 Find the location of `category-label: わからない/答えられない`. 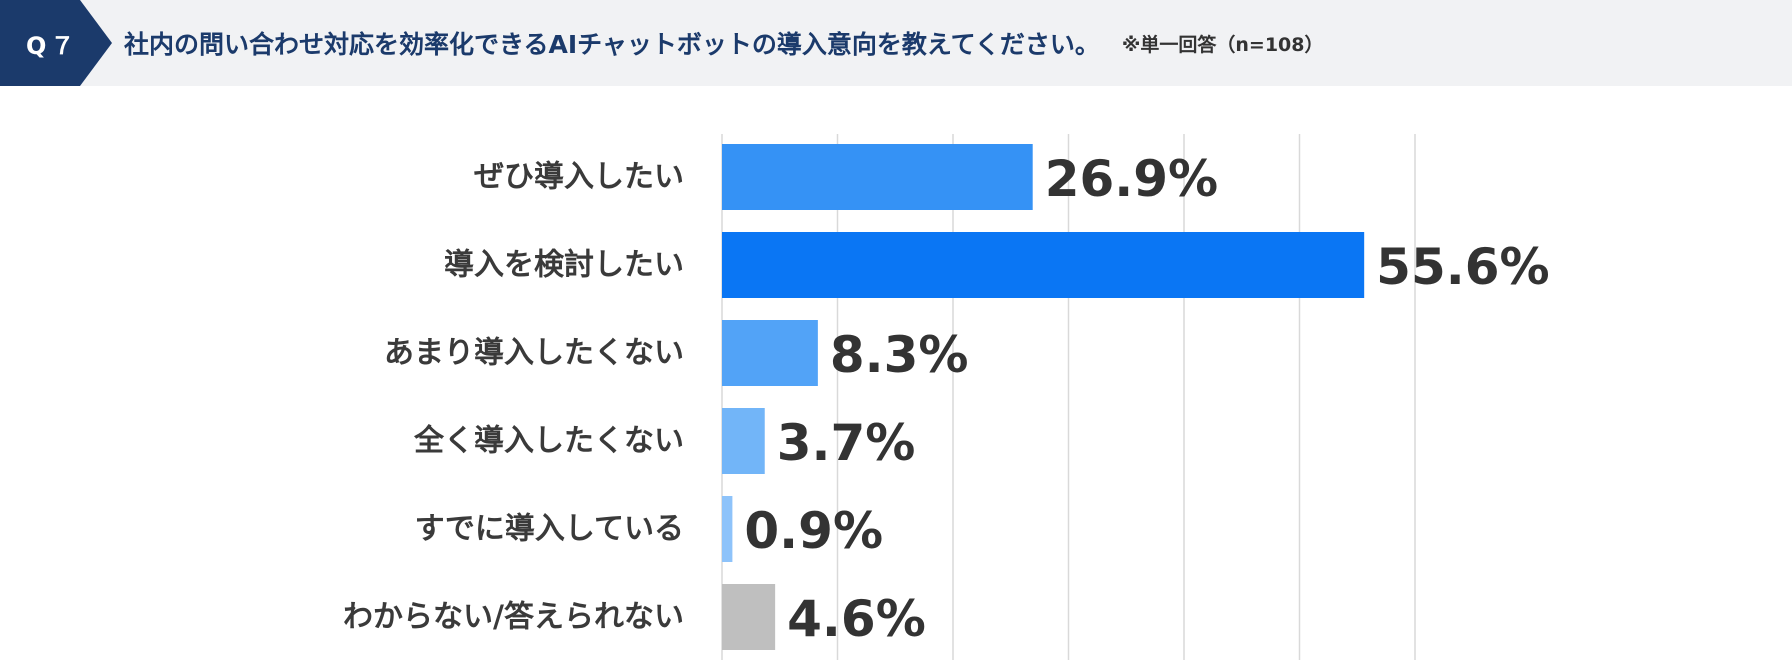

category-label: わからない/答えられない is located at coordinates (513, 617).